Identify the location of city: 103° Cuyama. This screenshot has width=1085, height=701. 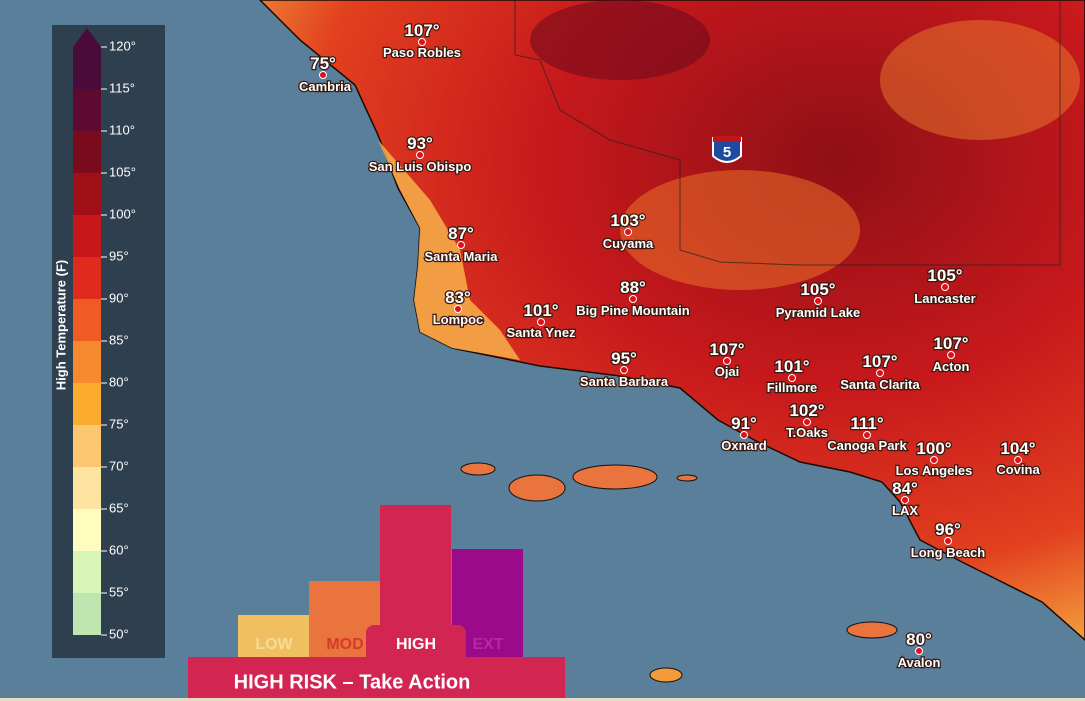
(628, 231).